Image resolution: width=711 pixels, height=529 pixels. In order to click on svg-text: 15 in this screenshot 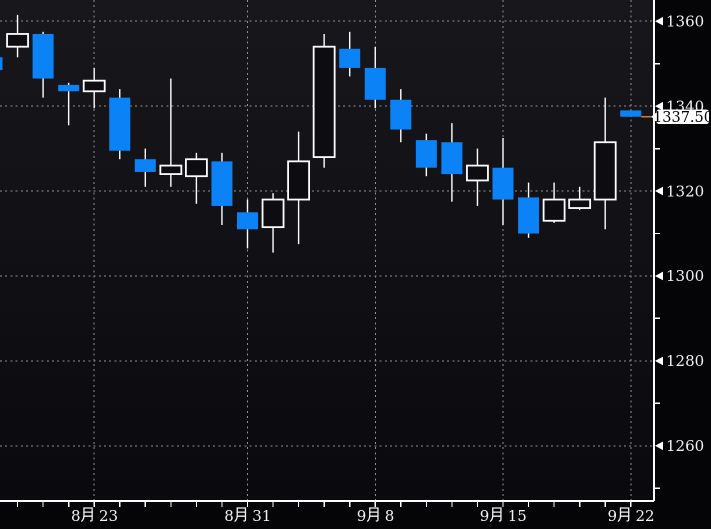, I will do `click(517, 516)`.